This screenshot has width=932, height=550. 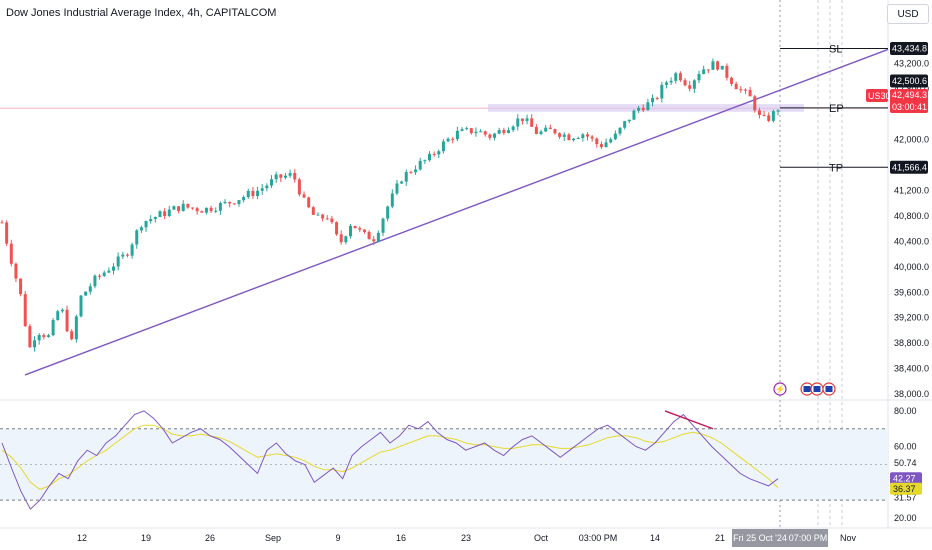 What do you see at coordinates (879, 96) in the screenshot?
I see `symbol-tag-text: US30` at bounding box center [879, 96].